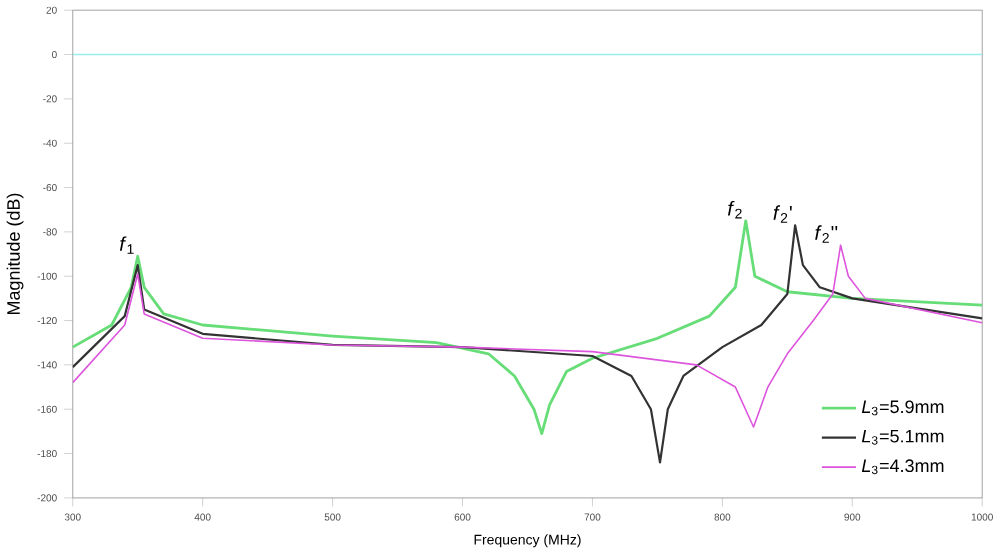  Describe the element at coordinates (126, 245) in the screenshot. I see `annotation: f$_{1}$` at that location.